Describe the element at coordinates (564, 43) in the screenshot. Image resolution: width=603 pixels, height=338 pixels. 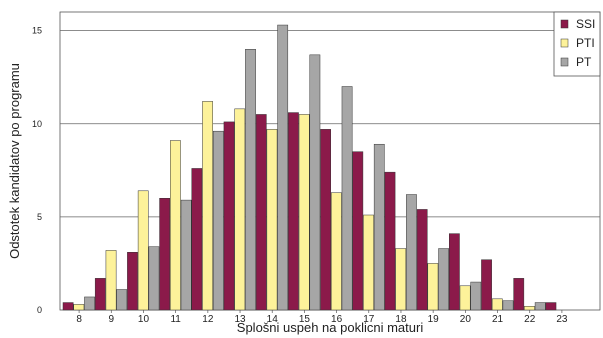
I see `legend-swatch-pti` at that location.